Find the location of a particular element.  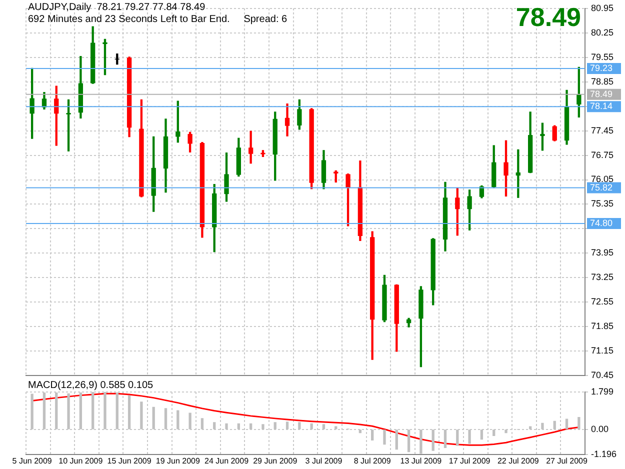

ref-line-label: 75.82 is located at coordinates (601, 187).